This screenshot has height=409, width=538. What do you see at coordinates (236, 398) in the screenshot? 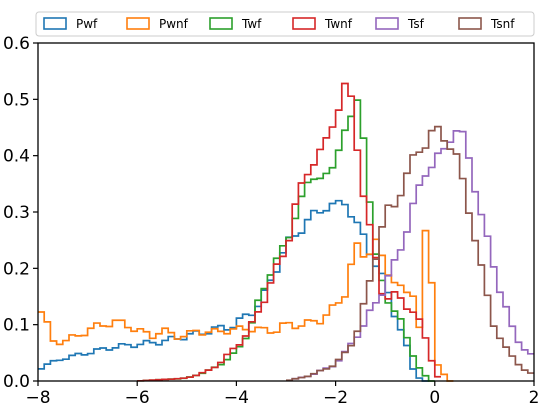
I see `x-tick-label: −4` at bounding box center [236, 398].